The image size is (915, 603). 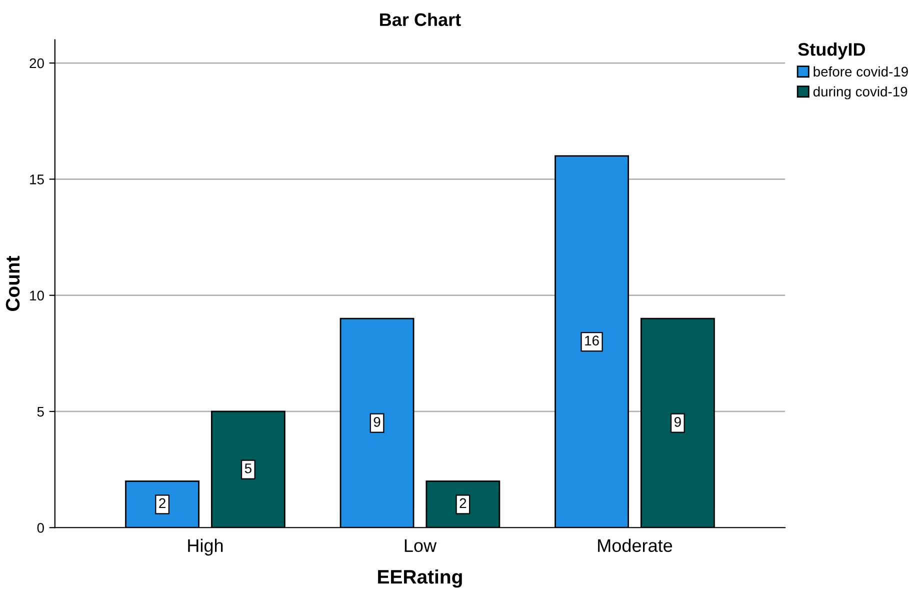 I want to click on legend-label: during covid-19, so click(x=860, y=93).